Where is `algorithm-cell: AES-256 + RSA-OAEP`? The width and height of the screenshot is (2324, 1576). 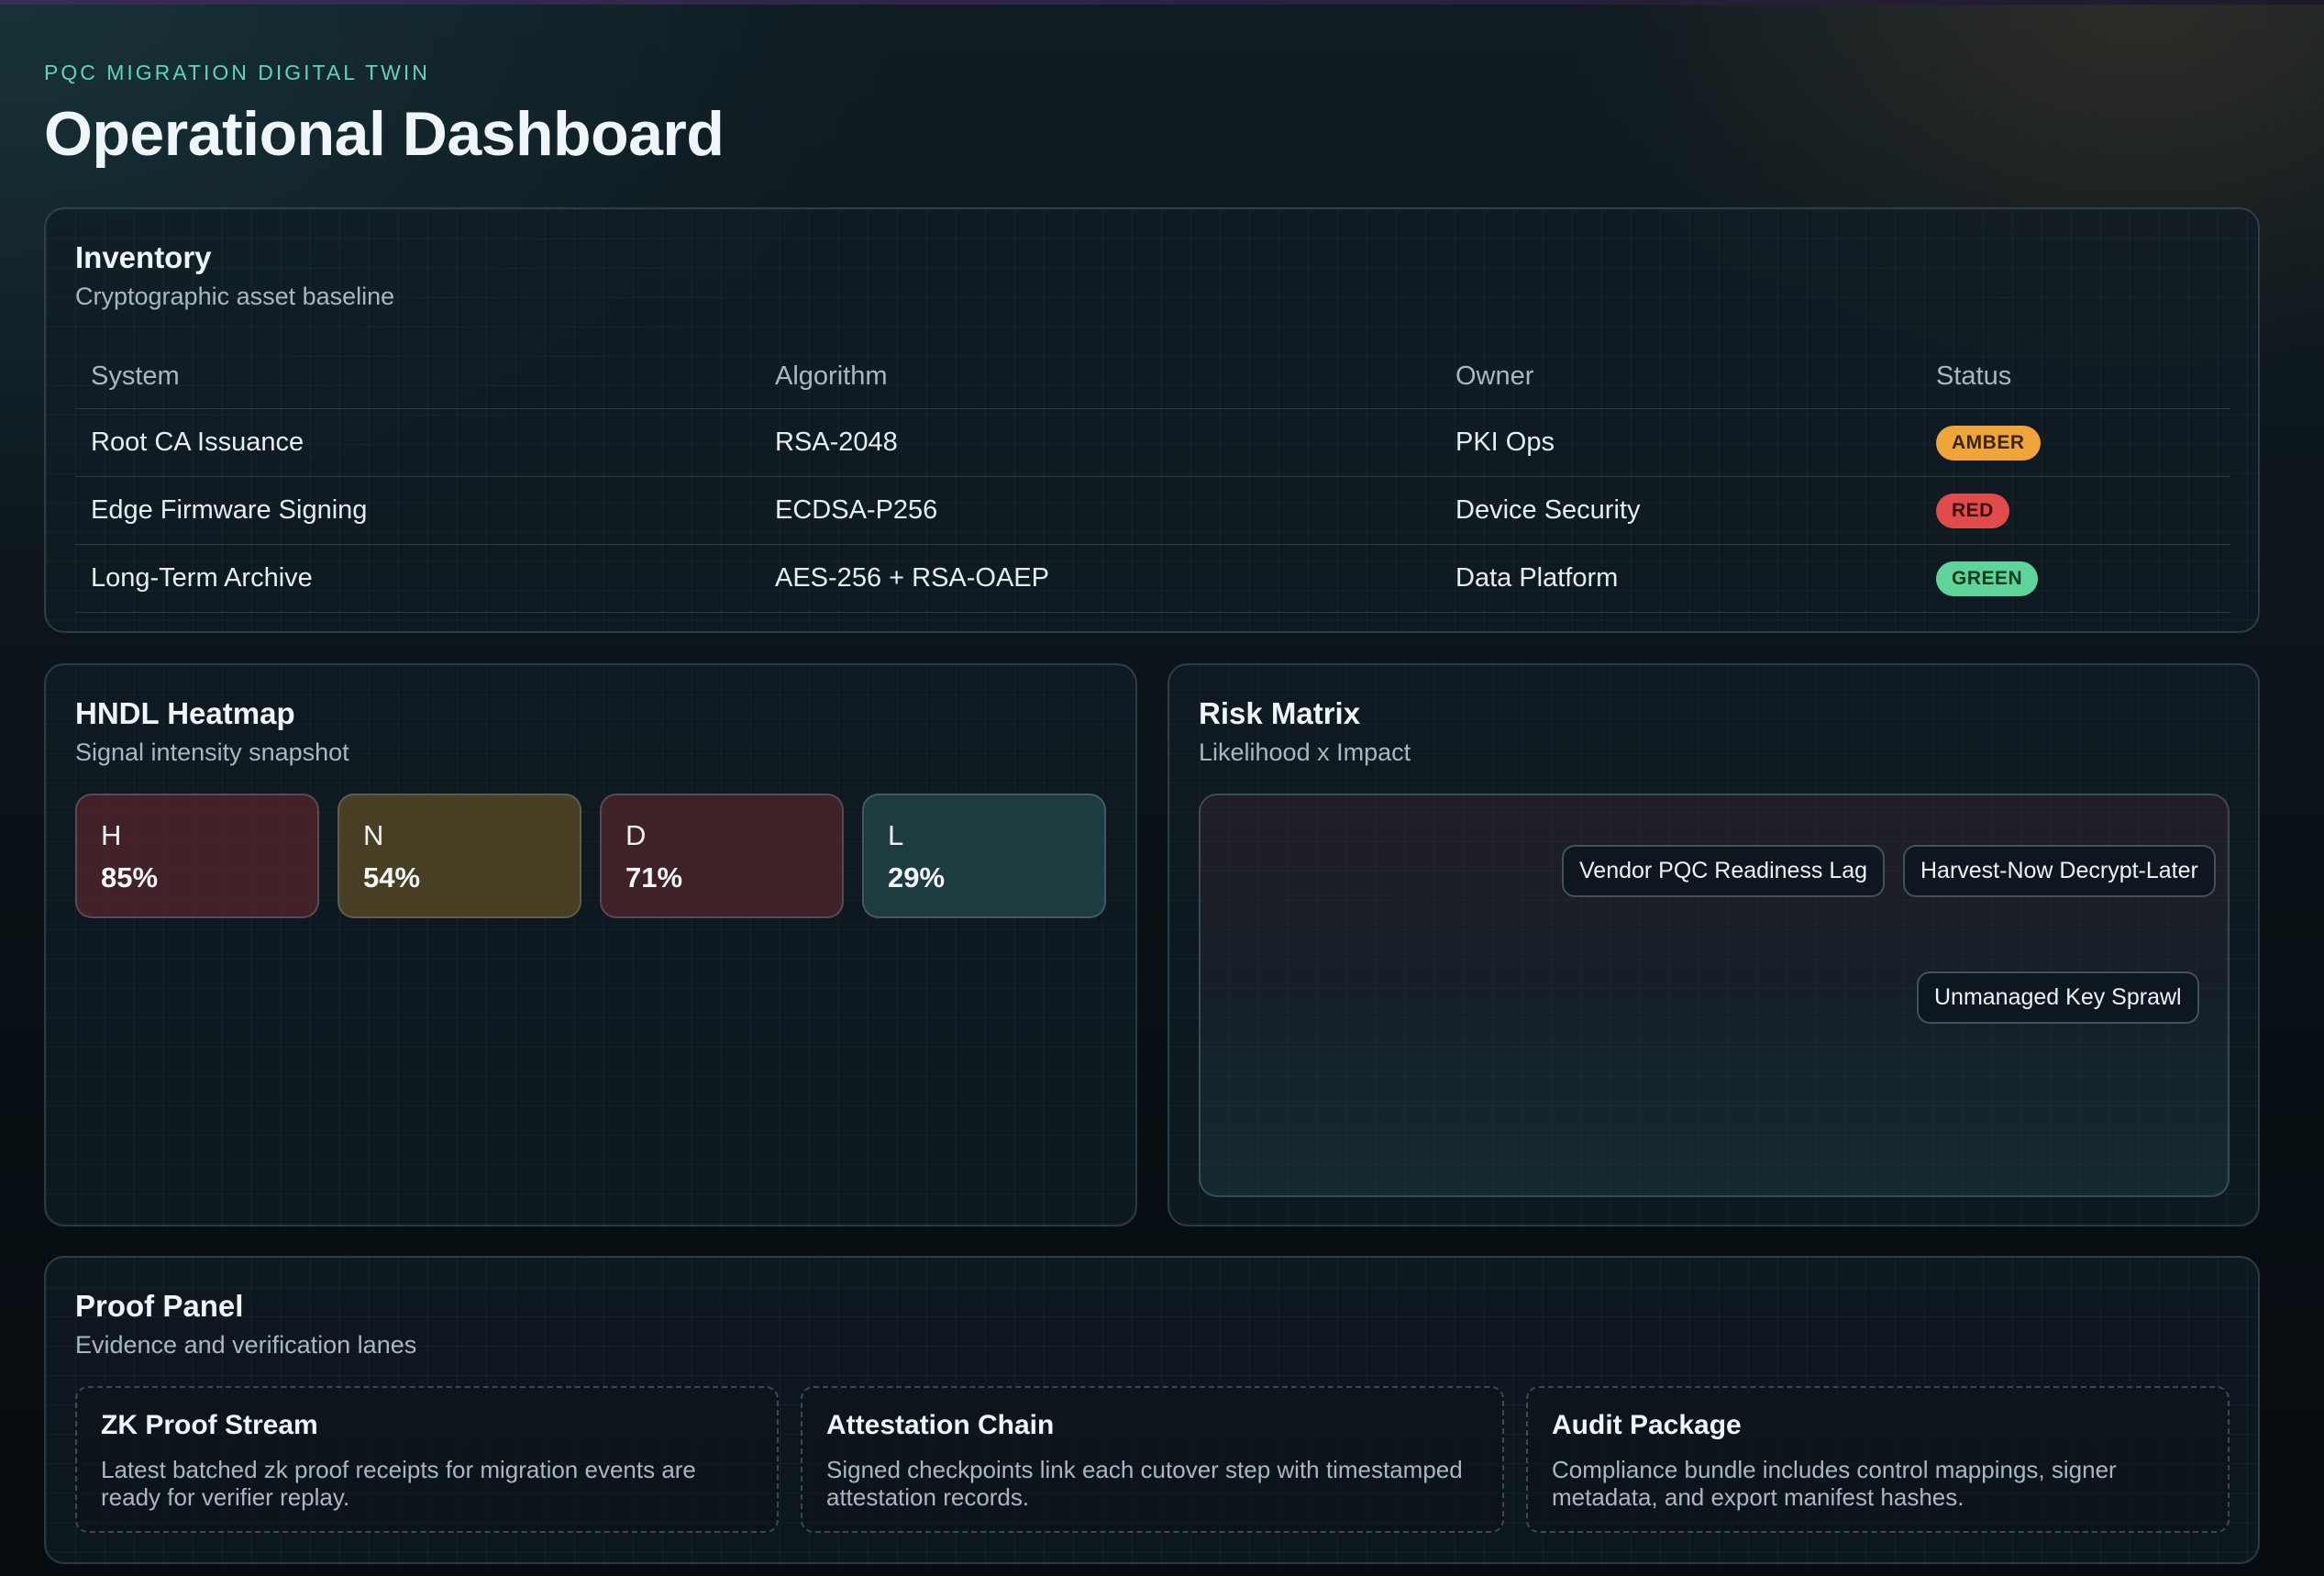 algorithm-cell: AES-256 + RSA-OAEP is located at coordinates (912, 578).